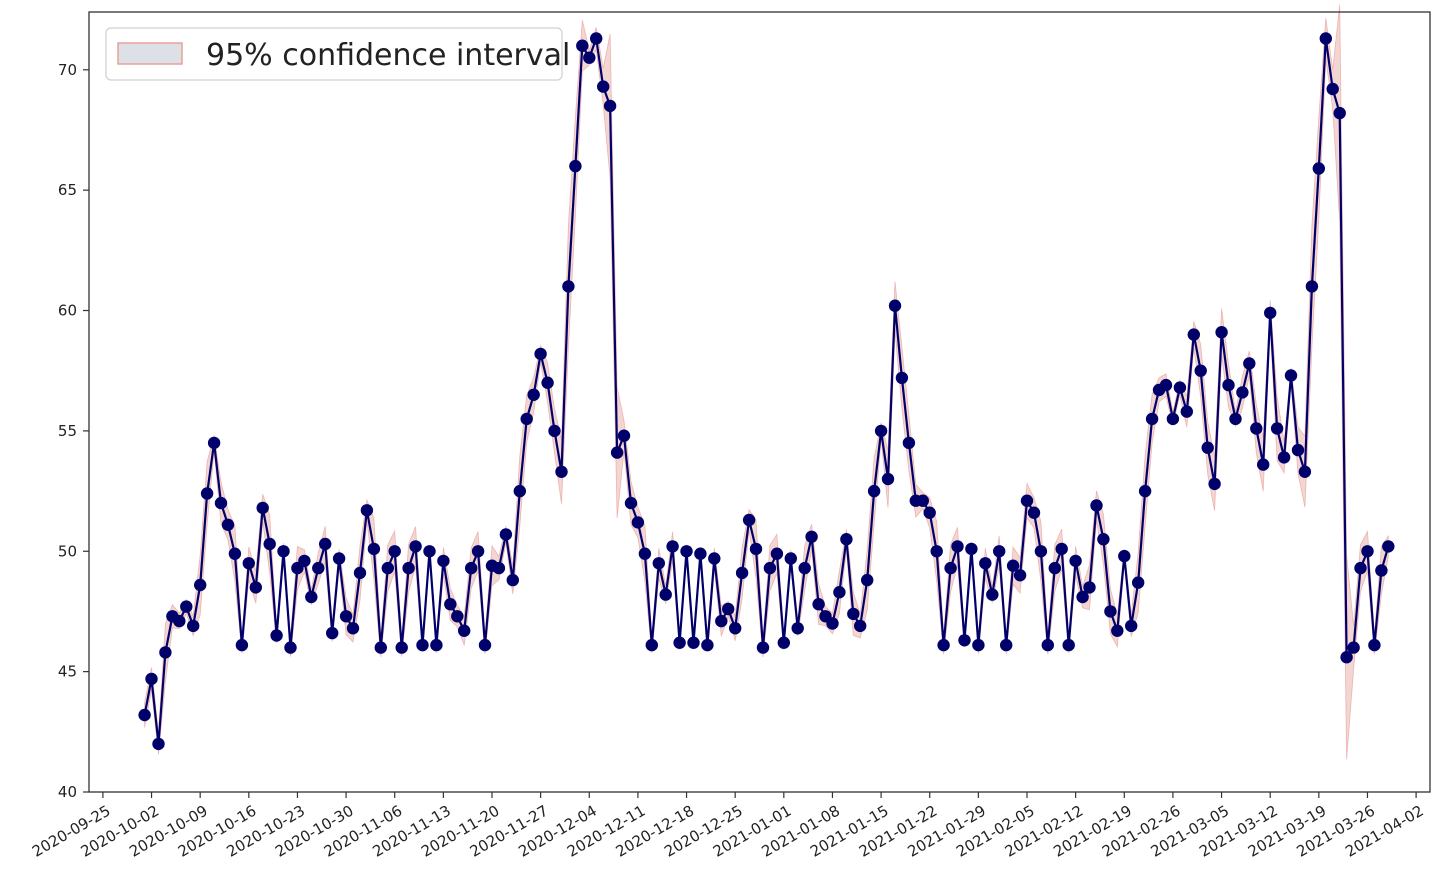 The height and width of the screenshot is (886, 1436). Describe the element at coordinates (67, 431) in the screenshot. I see `y-tick-label: 55` at that location.